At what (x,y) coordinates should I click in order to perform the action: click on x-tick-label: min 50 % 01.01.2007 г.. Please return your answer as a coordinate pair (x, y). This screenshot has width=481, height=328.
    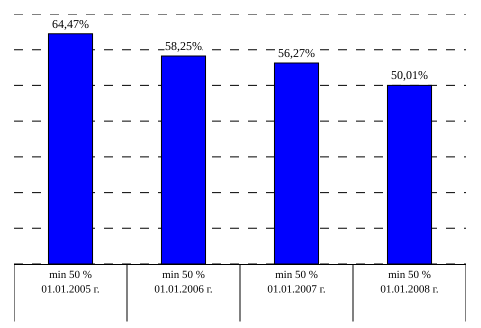
    Looking at the image, I should click on (296, 282).